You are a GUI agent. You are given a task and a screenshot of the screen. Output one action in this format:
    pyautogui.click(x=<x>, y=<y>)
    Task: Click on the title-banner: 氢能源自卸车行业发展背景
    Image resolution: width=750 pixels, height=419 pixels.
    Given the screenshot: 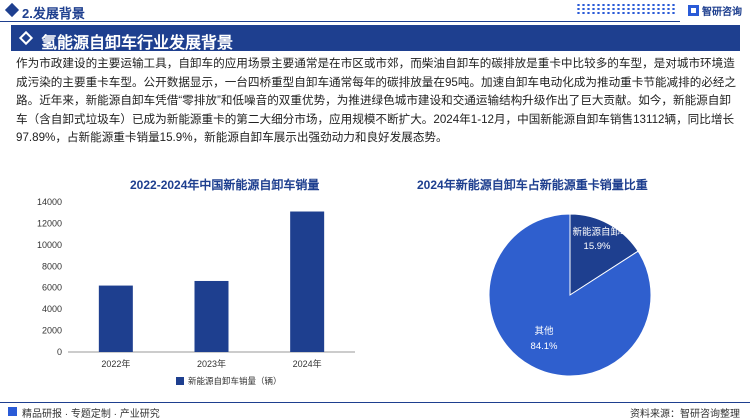 What is the action you would take?
    pyautogui.click(x=375, y=38)
    